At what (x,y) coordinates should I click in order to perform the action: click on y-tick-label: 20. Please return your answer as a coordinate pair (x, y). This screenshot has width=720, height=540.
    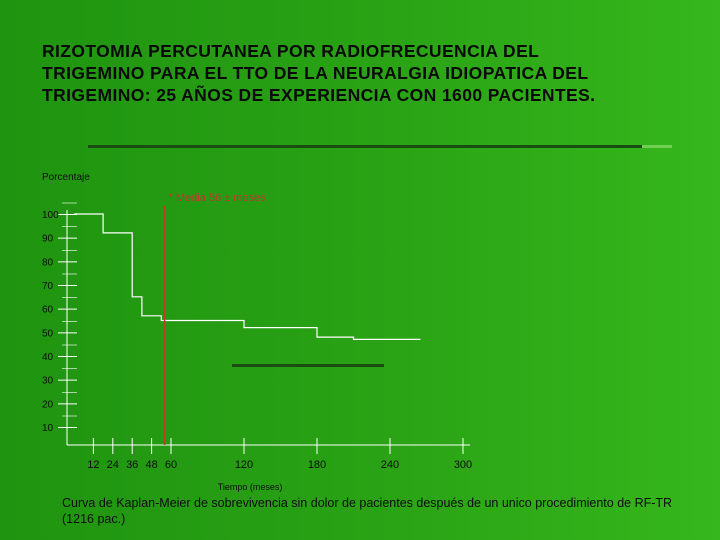
    Looking at the image, I should click on (48, 404).